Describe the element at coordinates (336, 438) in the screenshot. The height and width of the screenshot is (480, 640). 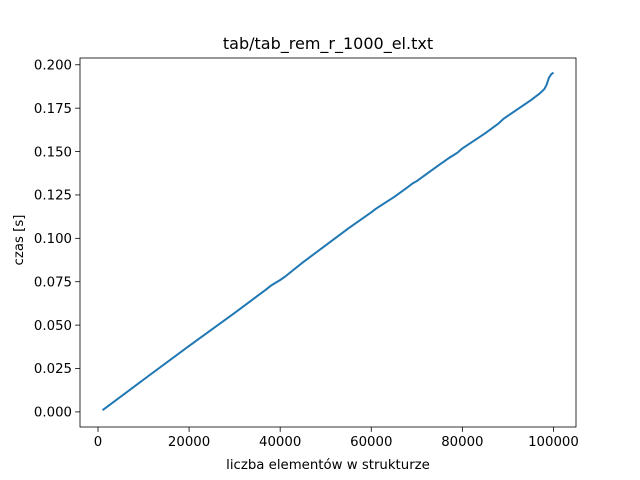
I see `x-axis: 0 20000 40000 60000 80000 100000` at that location.